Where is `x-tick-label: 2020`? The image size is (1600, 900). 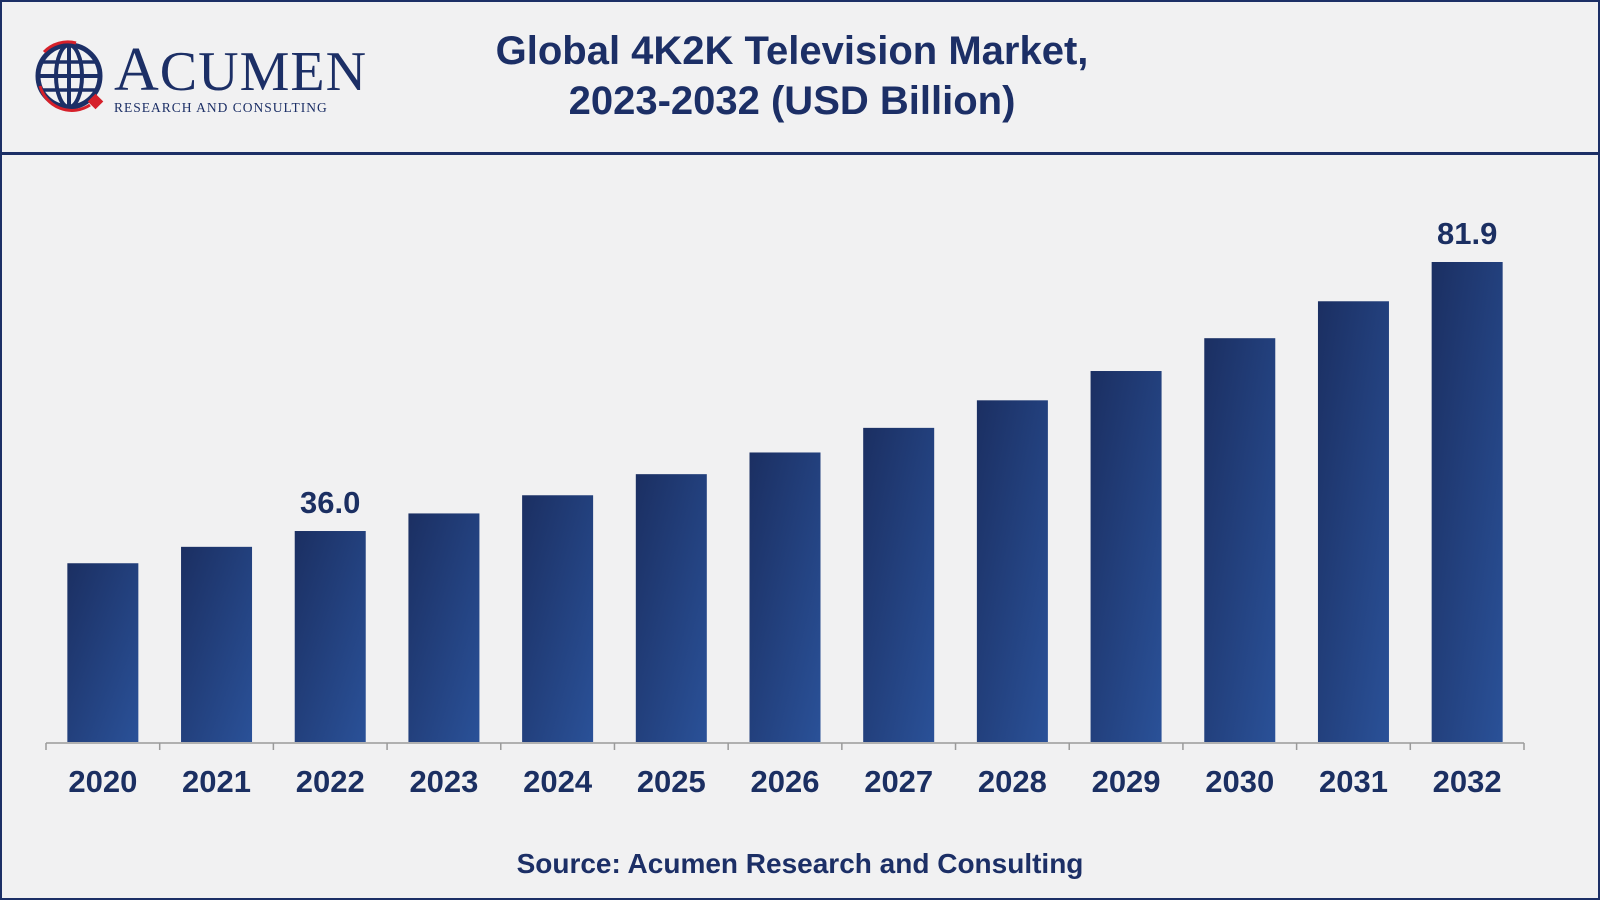
x-tick-label: 2020 is located at coordinates (102, 781).